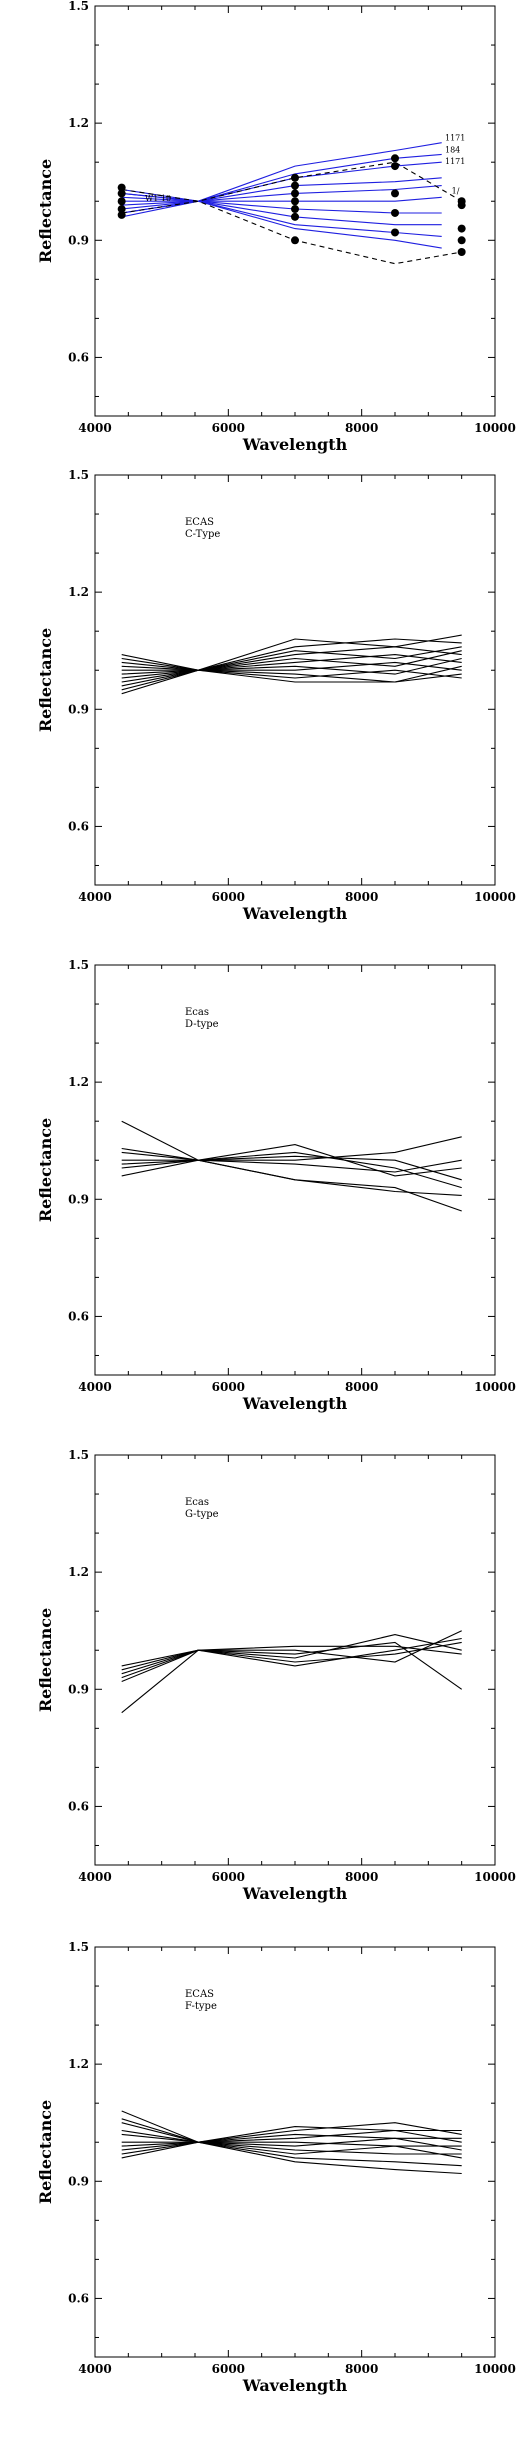  What do you see at coordinates (199, 1994) in the screenshot?
I see `panel-label: ECAS` at bounding box center [199, 1994].